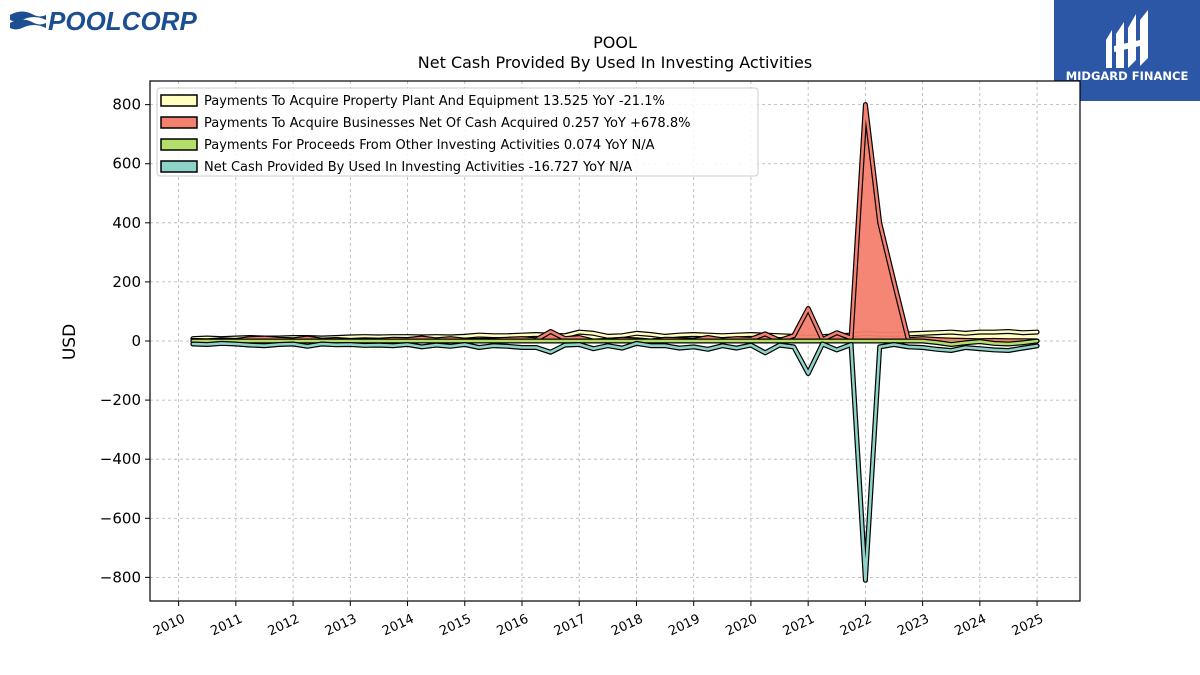 The width and height of the screenshot is (1200, 675). Describe the element at coordinates (856, 626) in the screenshot. I see `x-tick-label: 2022` at that location.